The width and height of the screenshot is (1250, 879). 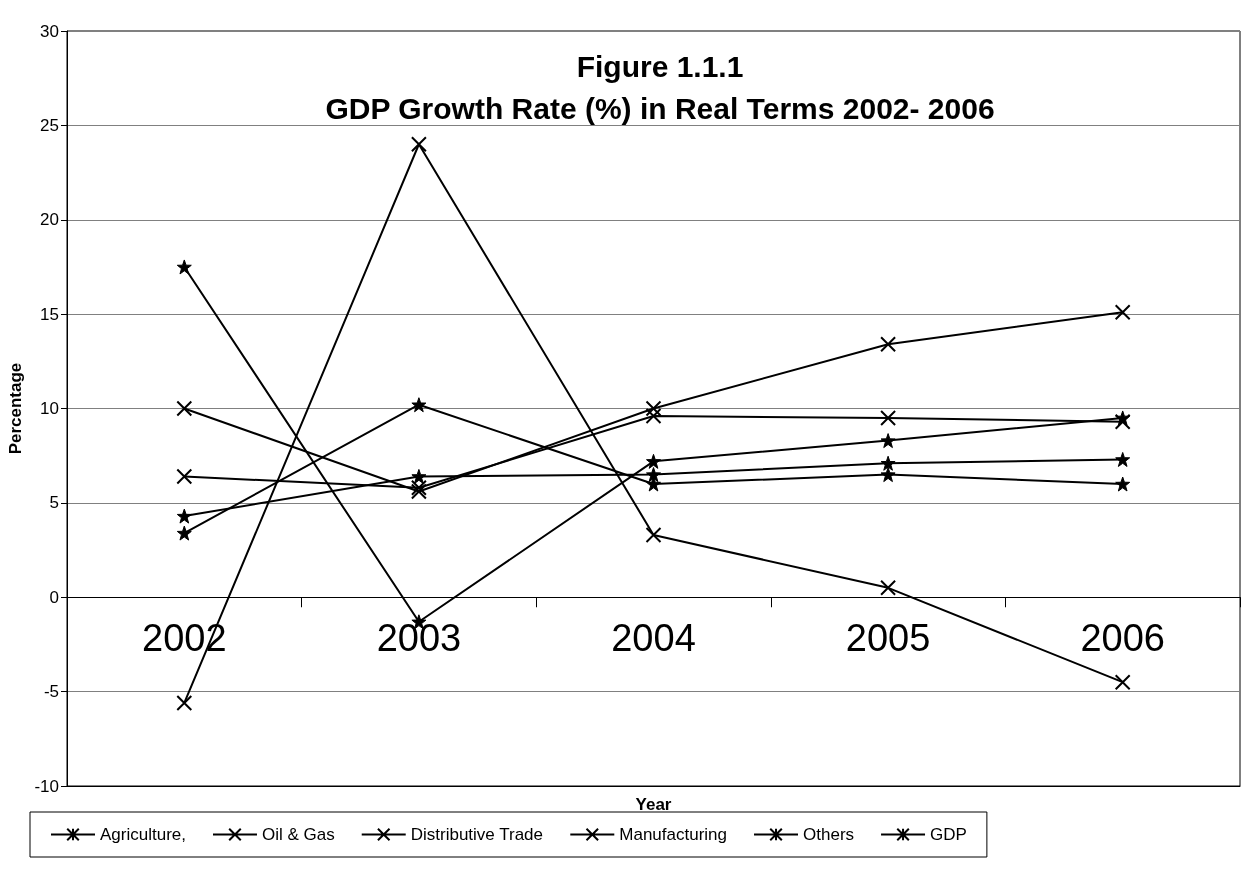 I want to click on y-tick-label: 15, so click(x=49, y=314).